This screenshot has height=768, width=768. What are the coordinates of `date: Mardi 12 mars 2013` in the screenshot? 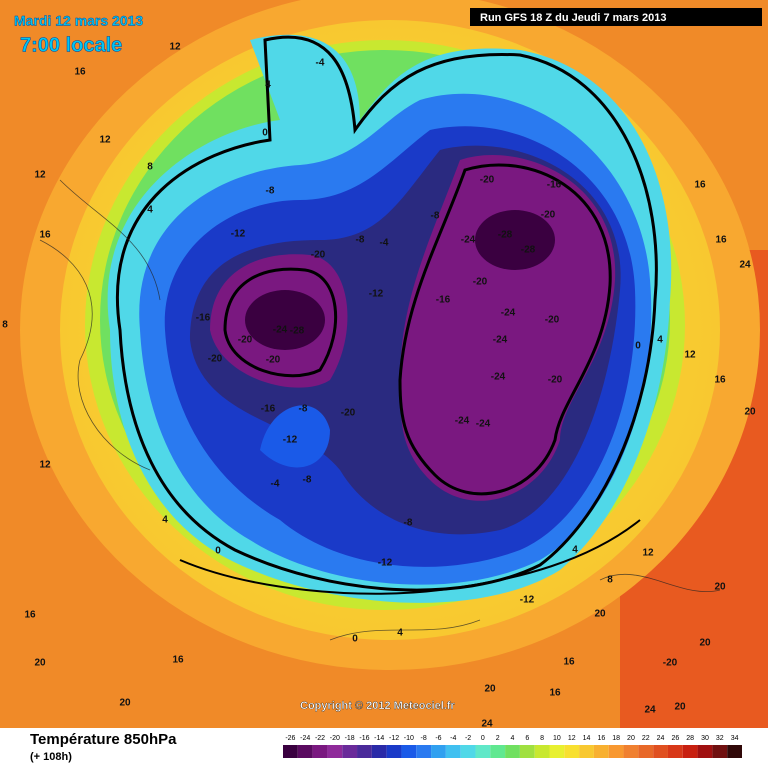 It's located at (78, 21).